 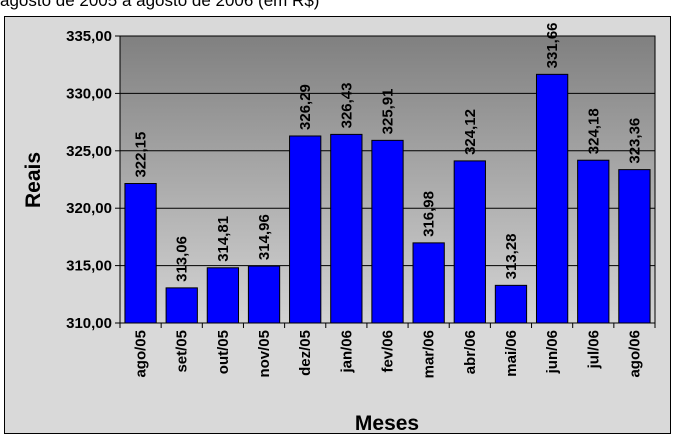 What do you see at coordinates (305, 107) in the screenshot?
I see `data-label: 326,29` at bounding box center [305, 107].